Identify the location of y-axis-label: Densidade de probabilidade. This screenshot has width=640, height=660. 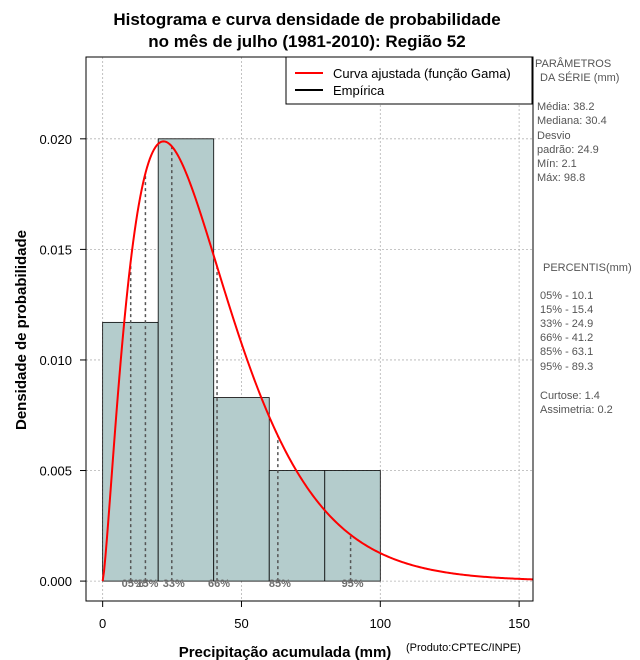
(21, 330).